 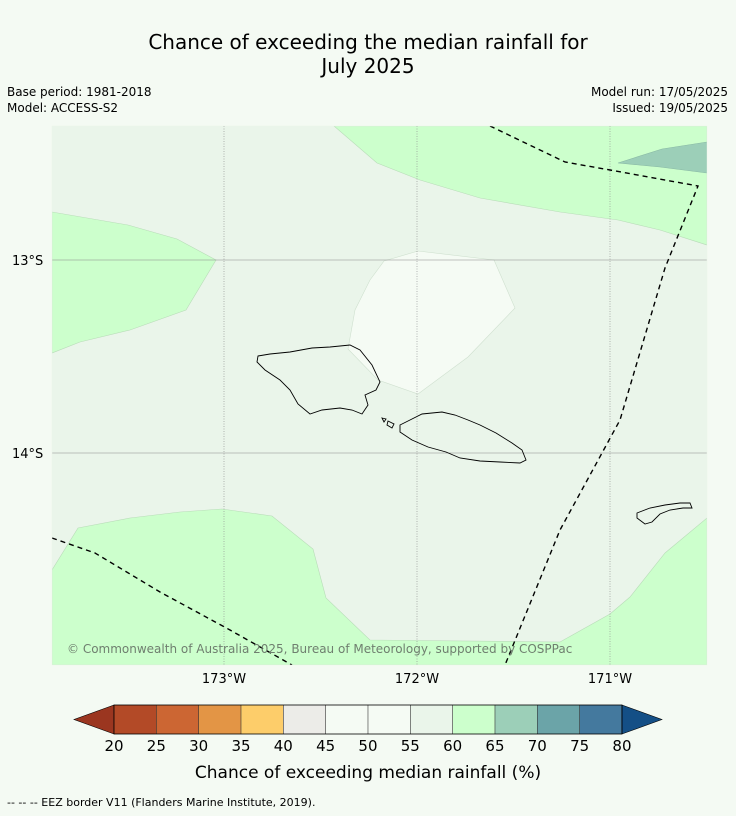 What do you see at coordinates (94, 719) in the screenshot?
I see `colorbar-under-extend` at bounding box center [94, 719].